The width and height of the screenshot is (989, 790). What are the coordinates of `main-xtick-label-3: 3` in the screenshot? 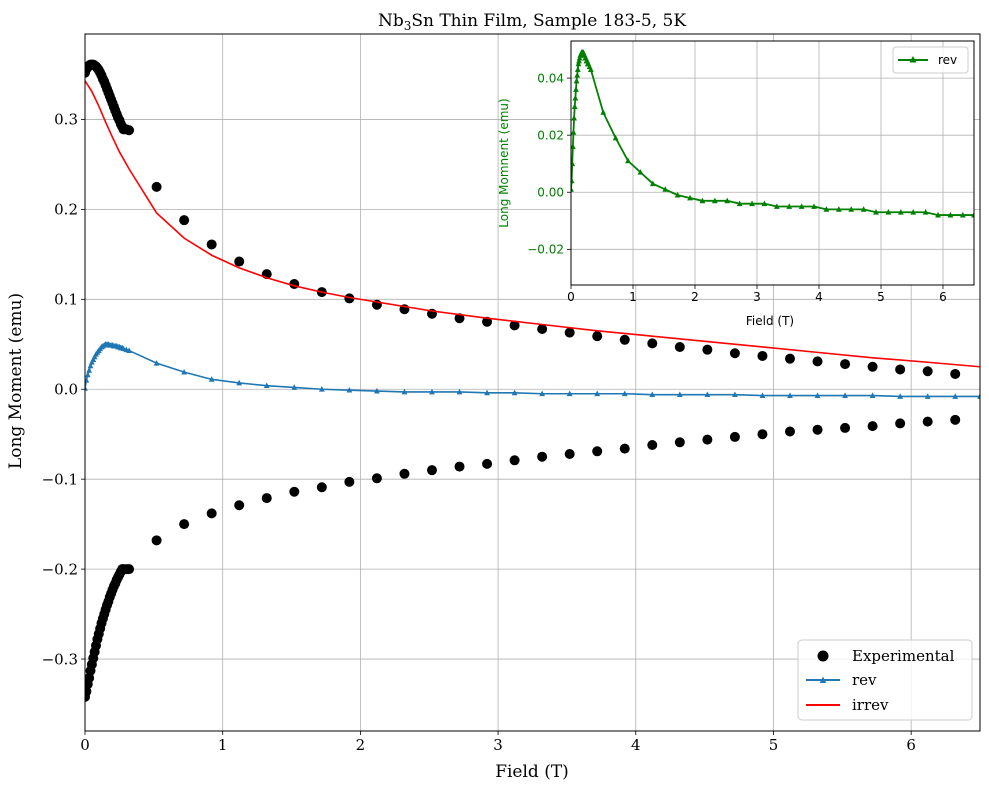 It's located at (498, 745).